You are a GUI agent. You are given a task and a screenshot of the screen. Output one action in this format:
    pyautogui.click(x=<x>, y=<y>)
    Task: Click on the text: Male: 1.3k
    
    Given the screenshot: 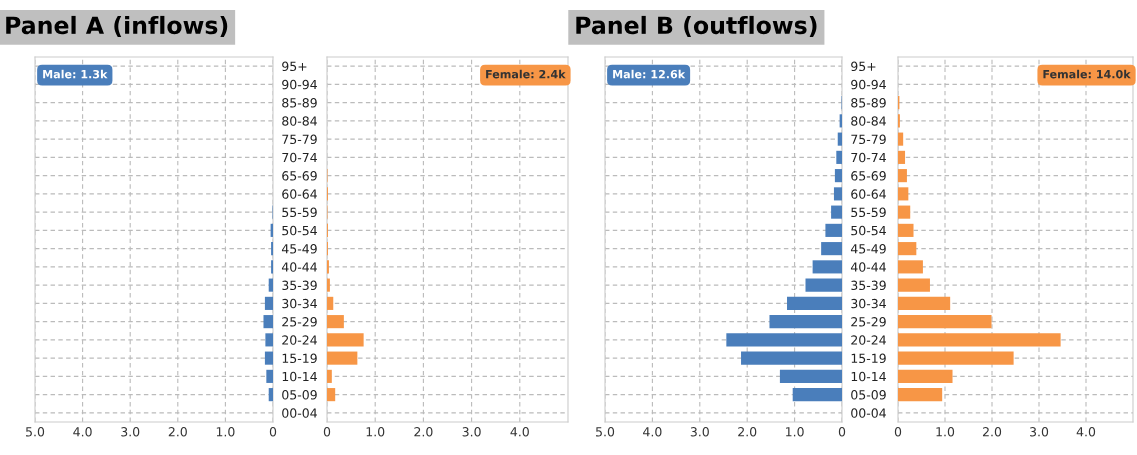 What is the action you would take?
    pyautogui.click(x=75, y=74)
    